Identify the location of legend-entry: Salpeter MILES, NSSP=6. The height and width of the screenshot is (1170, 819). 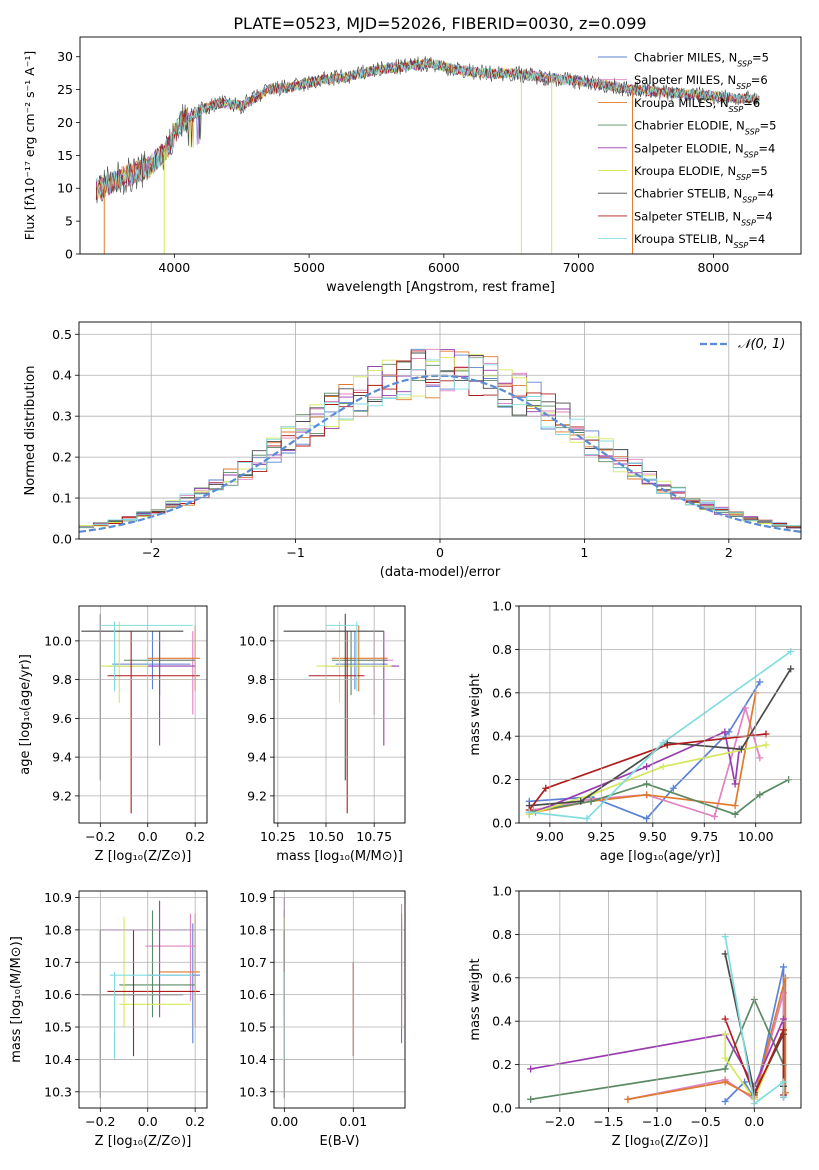
(701, 82).